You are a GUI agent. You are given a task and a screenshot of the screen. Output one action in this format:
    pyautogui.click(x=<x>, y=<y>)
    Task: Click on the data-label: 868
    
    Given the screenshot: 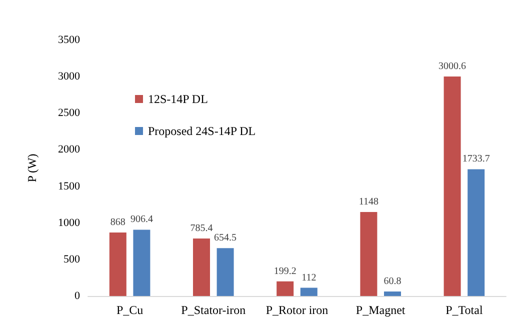 What is the action you would take?
    pyautogui.click(x=118, y=222)
    